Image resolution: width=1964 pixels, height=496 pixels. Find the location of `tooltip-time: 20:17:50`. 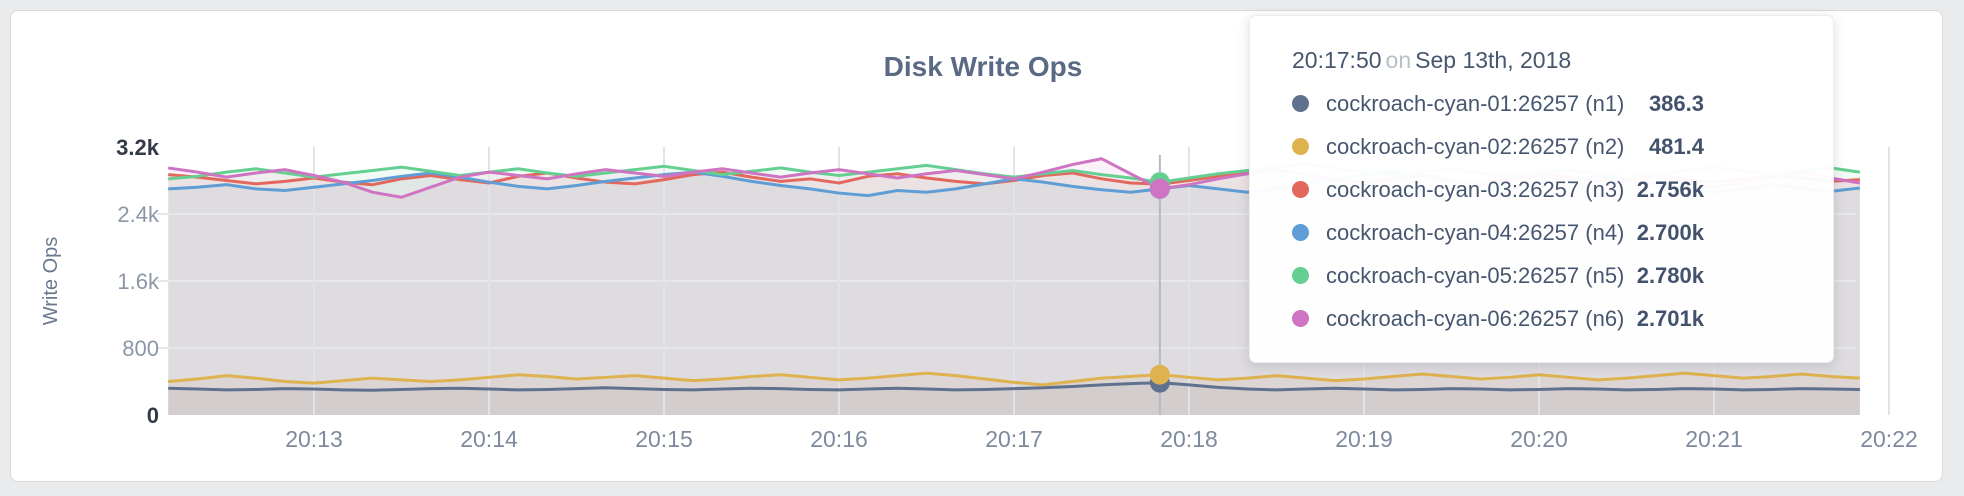

tooltip-time: 20:17:50 is located at coordinates (1337, 60).